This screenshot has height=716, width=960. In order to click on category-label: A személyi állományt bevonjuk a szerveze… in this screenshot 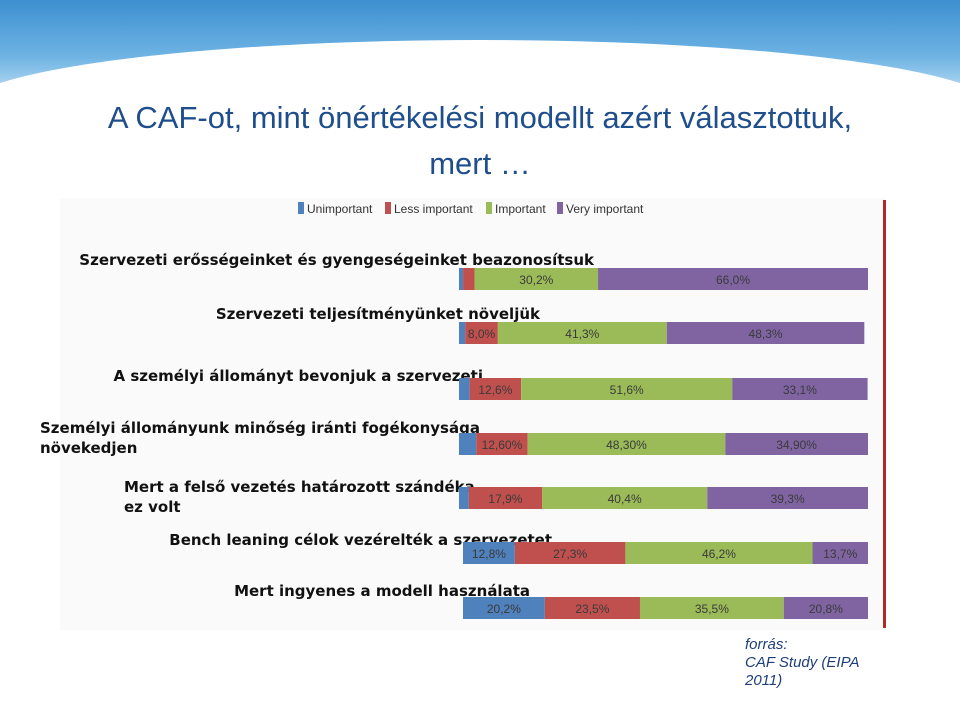, I will do `click(299, 376)`.